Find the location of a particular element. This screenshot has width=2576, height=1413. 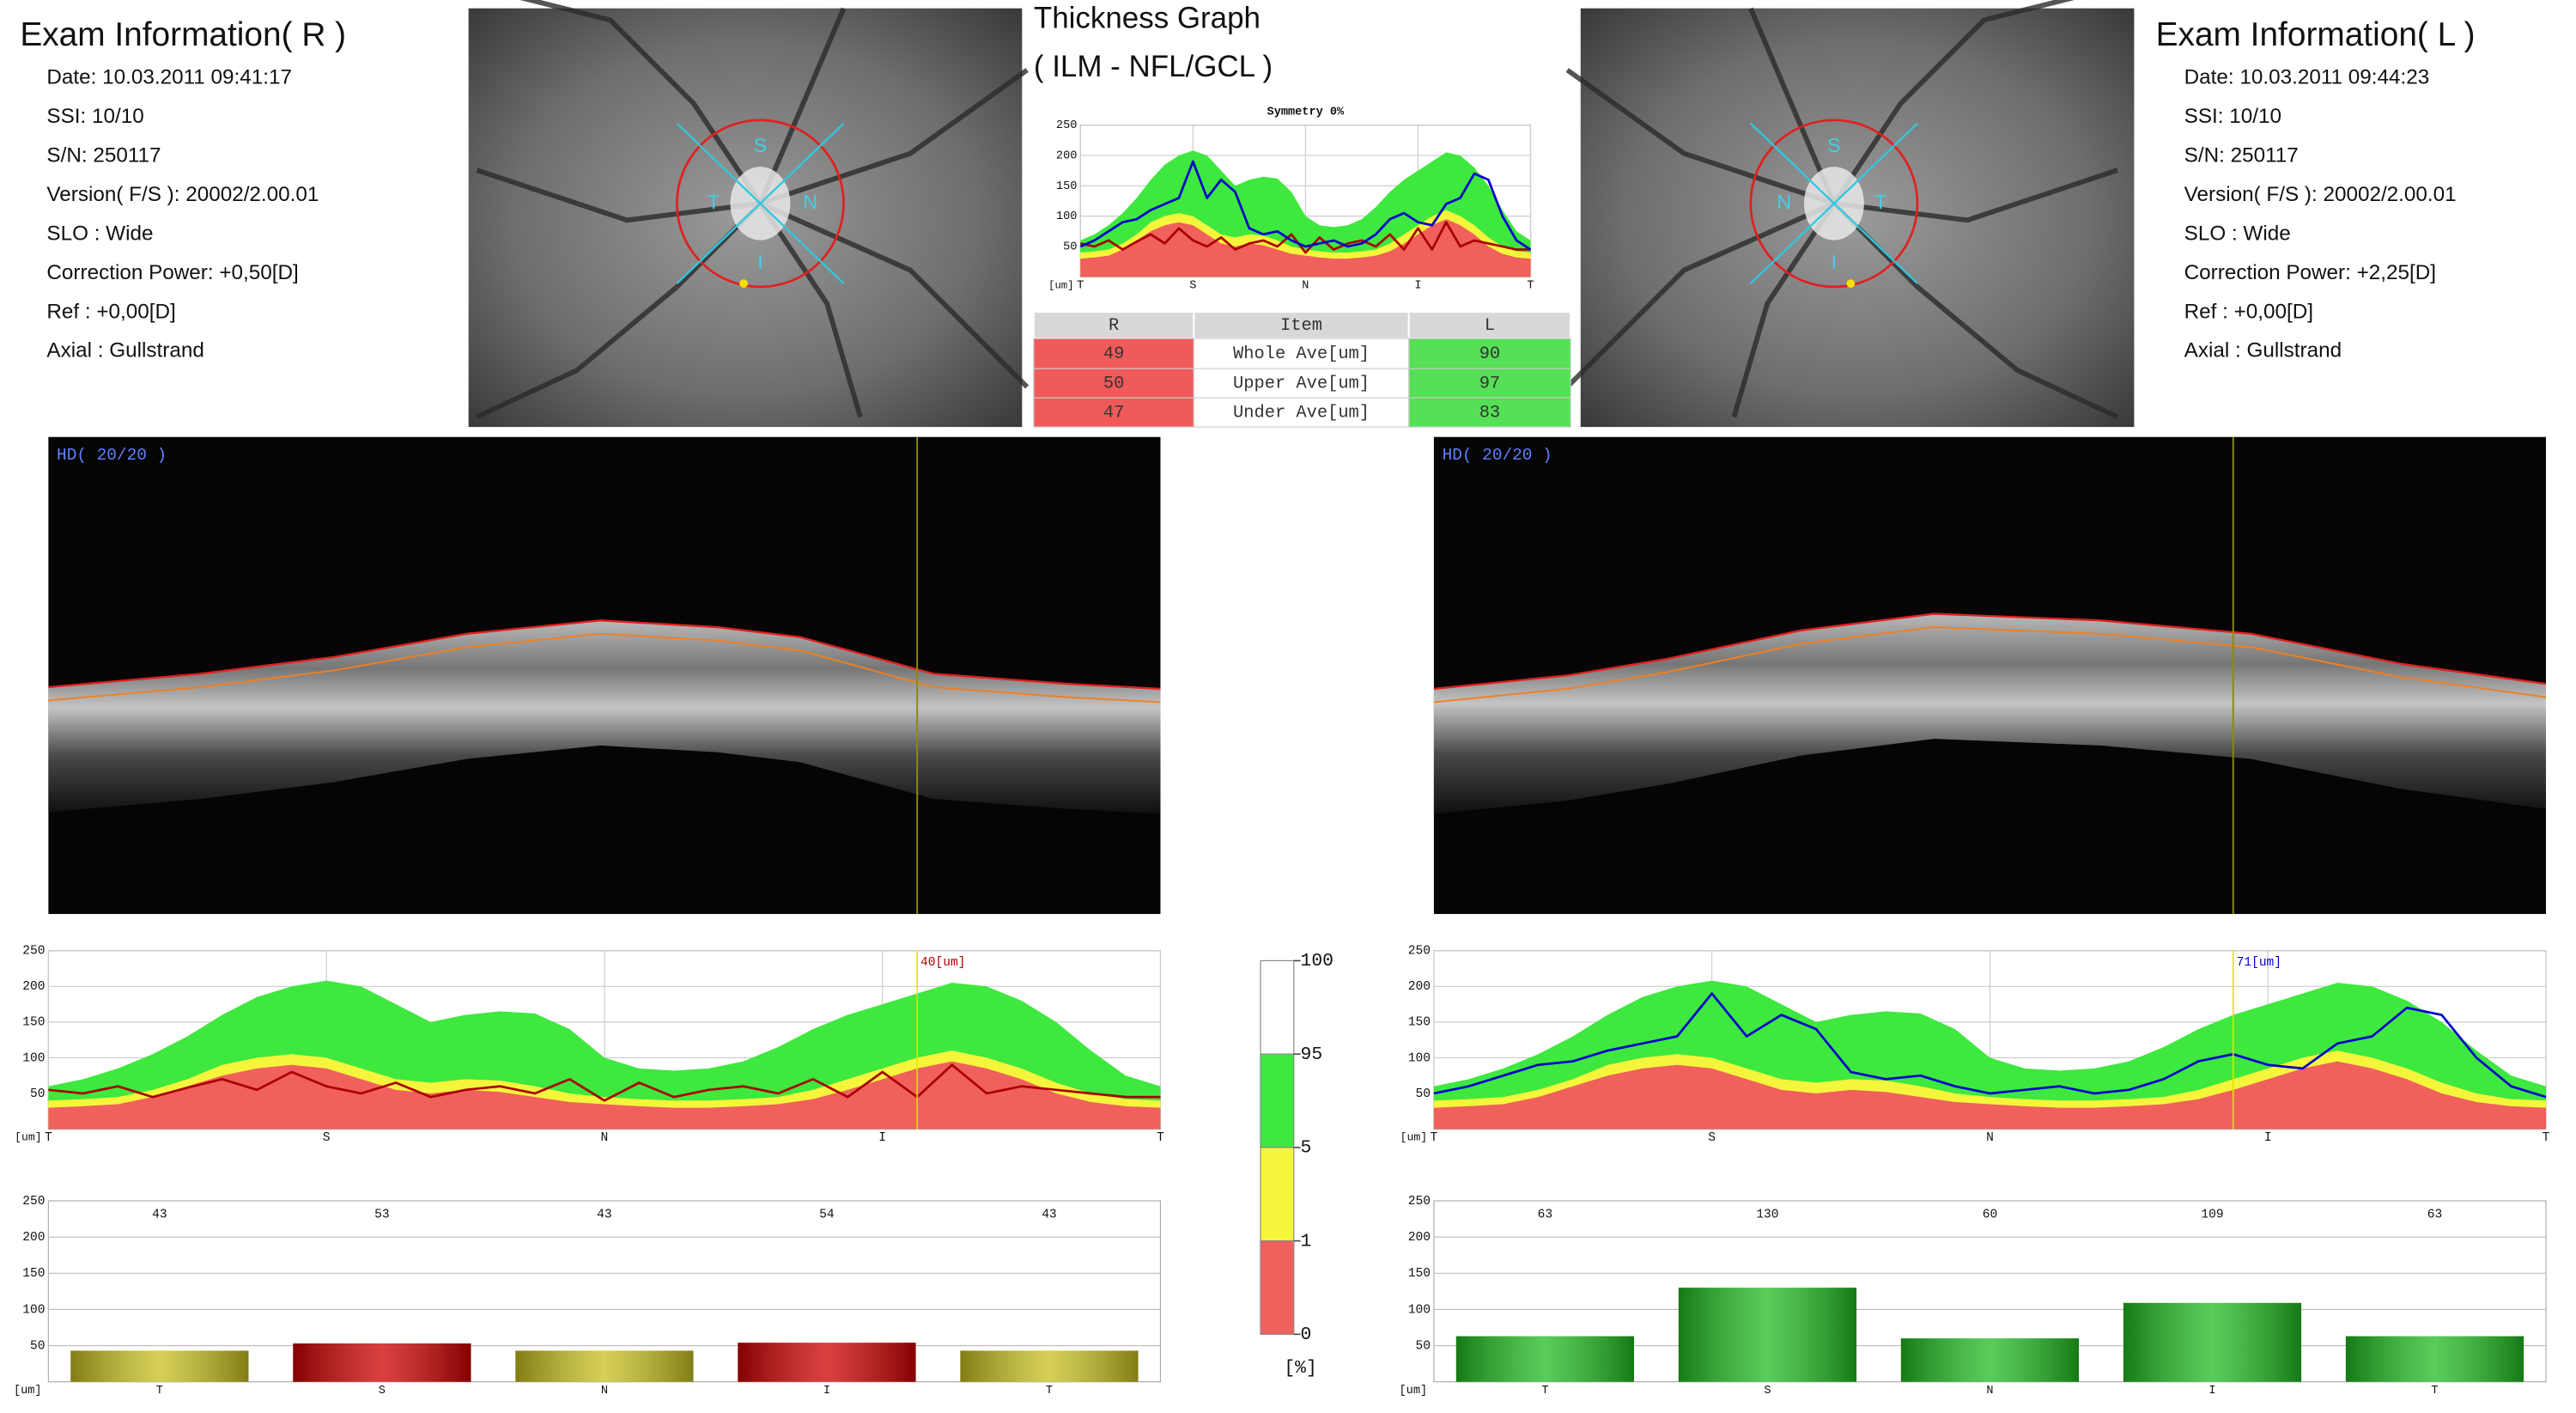

table-value: Whole Ave[um] is located at coordinates (1301, 354).